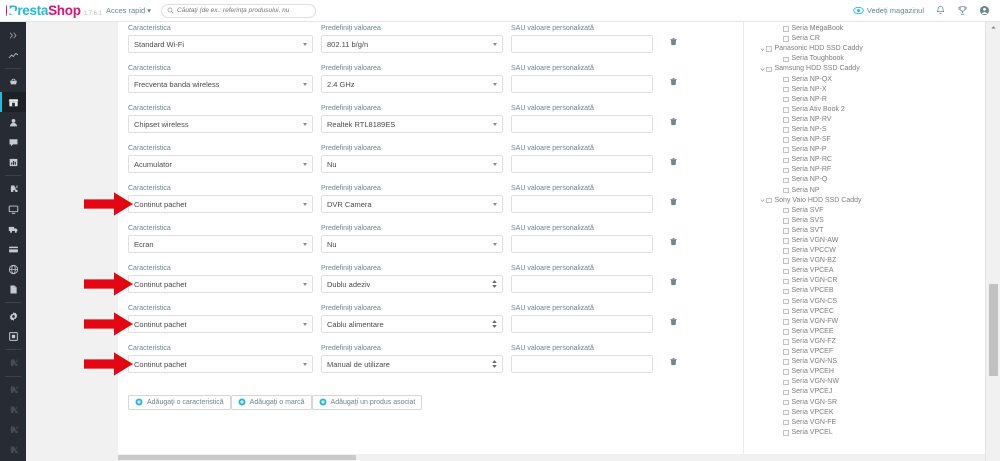 This screenshot has width=1000, height=461. Describe the element at coordinates (864, 322) in the screenshot. I see `tree-node: Seria VGN-FW` at that location.